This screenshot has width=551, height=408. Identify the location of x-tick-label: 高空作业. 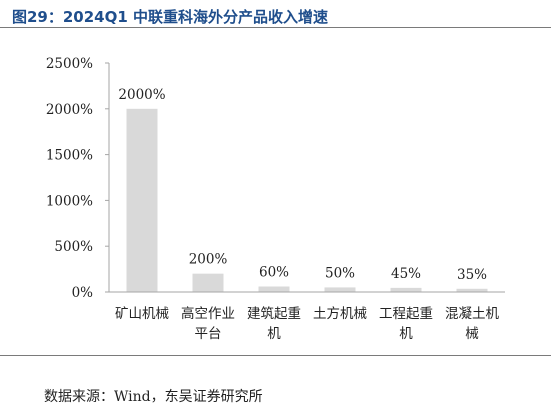
(208, 313).